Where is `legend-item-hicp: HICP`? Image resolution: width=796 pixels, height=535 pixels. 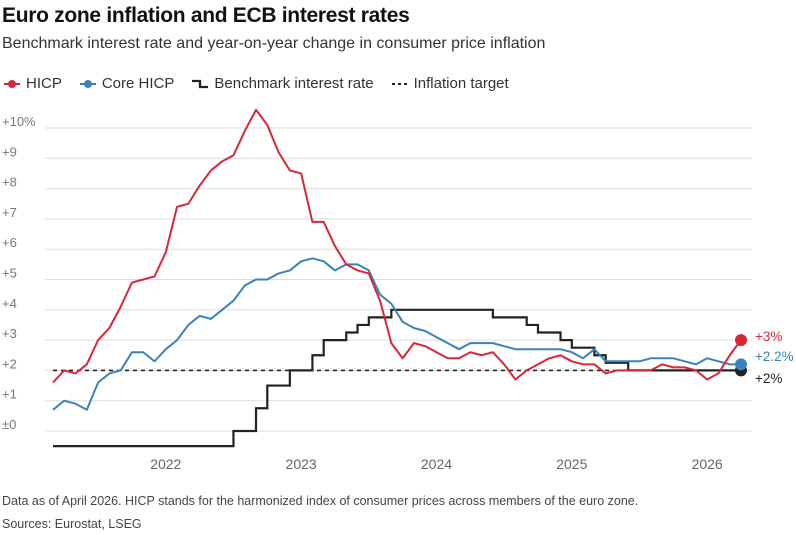
legend-item-hicp: HICP is located at coordinates (33, 83).